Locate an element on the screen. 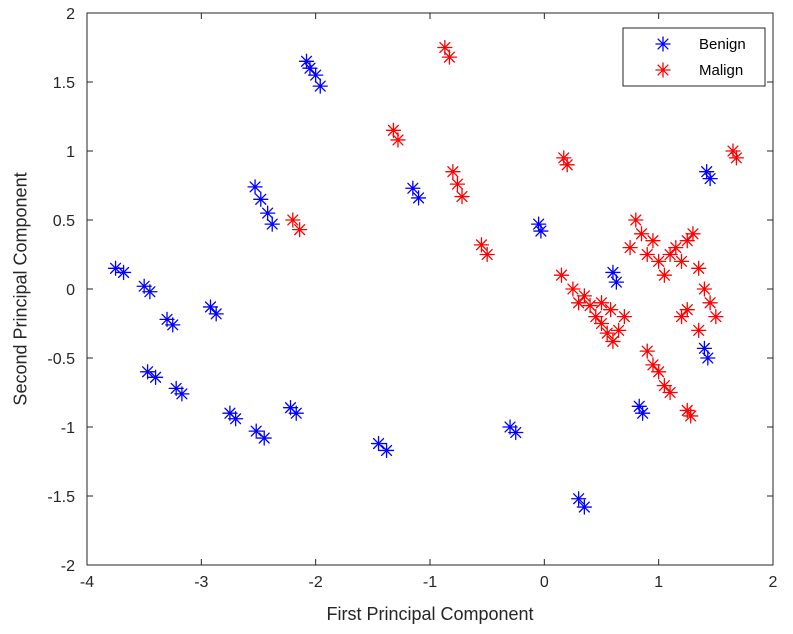 The height and width of the screenshot is (634, 793). x-tick-label: -3 is located at coordinates (201, 582).